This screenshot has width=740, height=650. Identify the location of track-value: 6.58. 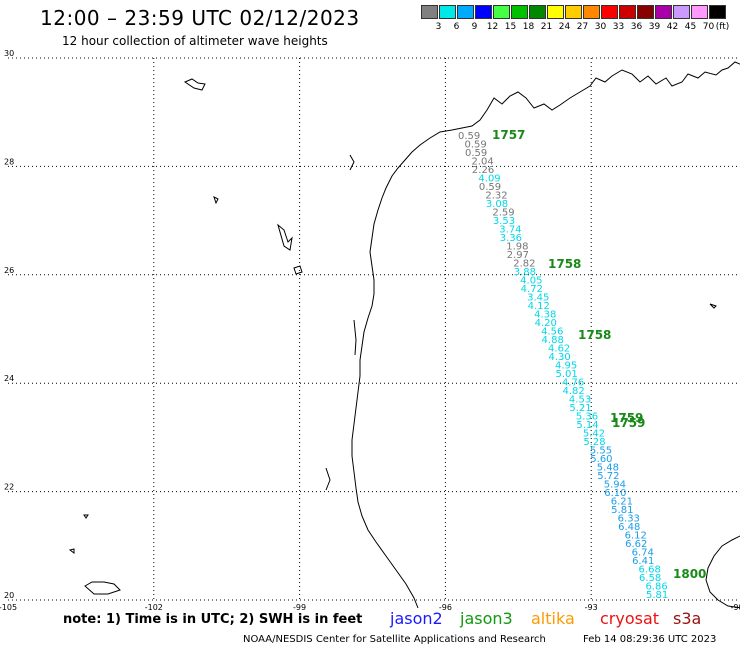
(650, 578).